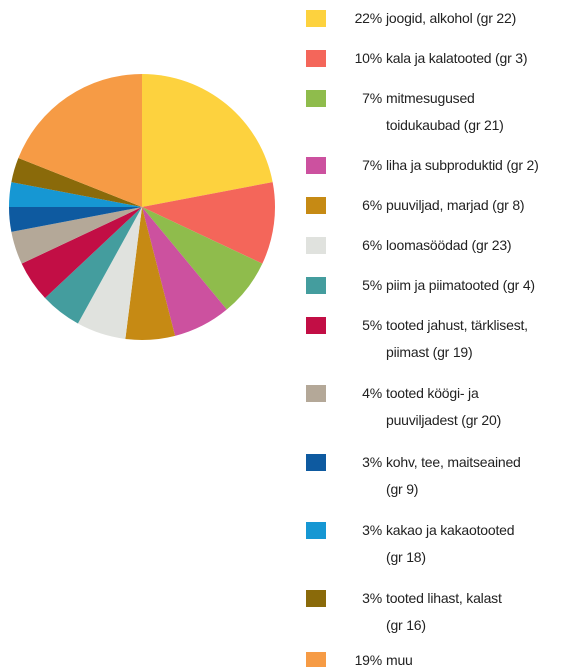  Describe the element at coordinates (445, 111) in the screenshot. I see `legend-label: mitmesugused toidukaubad (gr 21)` at that location.